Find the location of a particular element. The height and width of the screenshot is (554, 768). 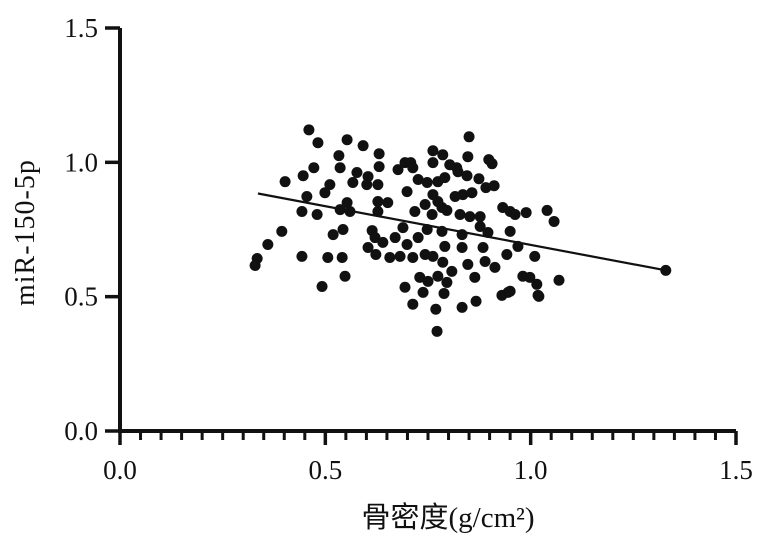

y-axis-title: miR-150-5p is located at coordinates (25, 233).